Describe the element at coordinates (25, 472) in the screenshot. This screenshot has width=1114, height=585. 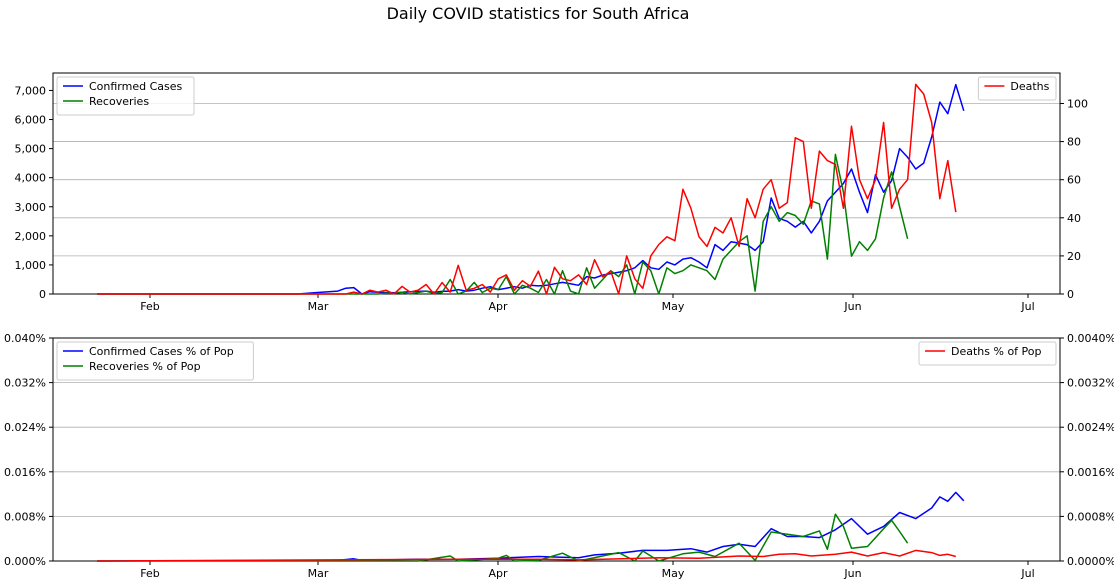
I see `y-left-tick-label: 0.016%` at that location.